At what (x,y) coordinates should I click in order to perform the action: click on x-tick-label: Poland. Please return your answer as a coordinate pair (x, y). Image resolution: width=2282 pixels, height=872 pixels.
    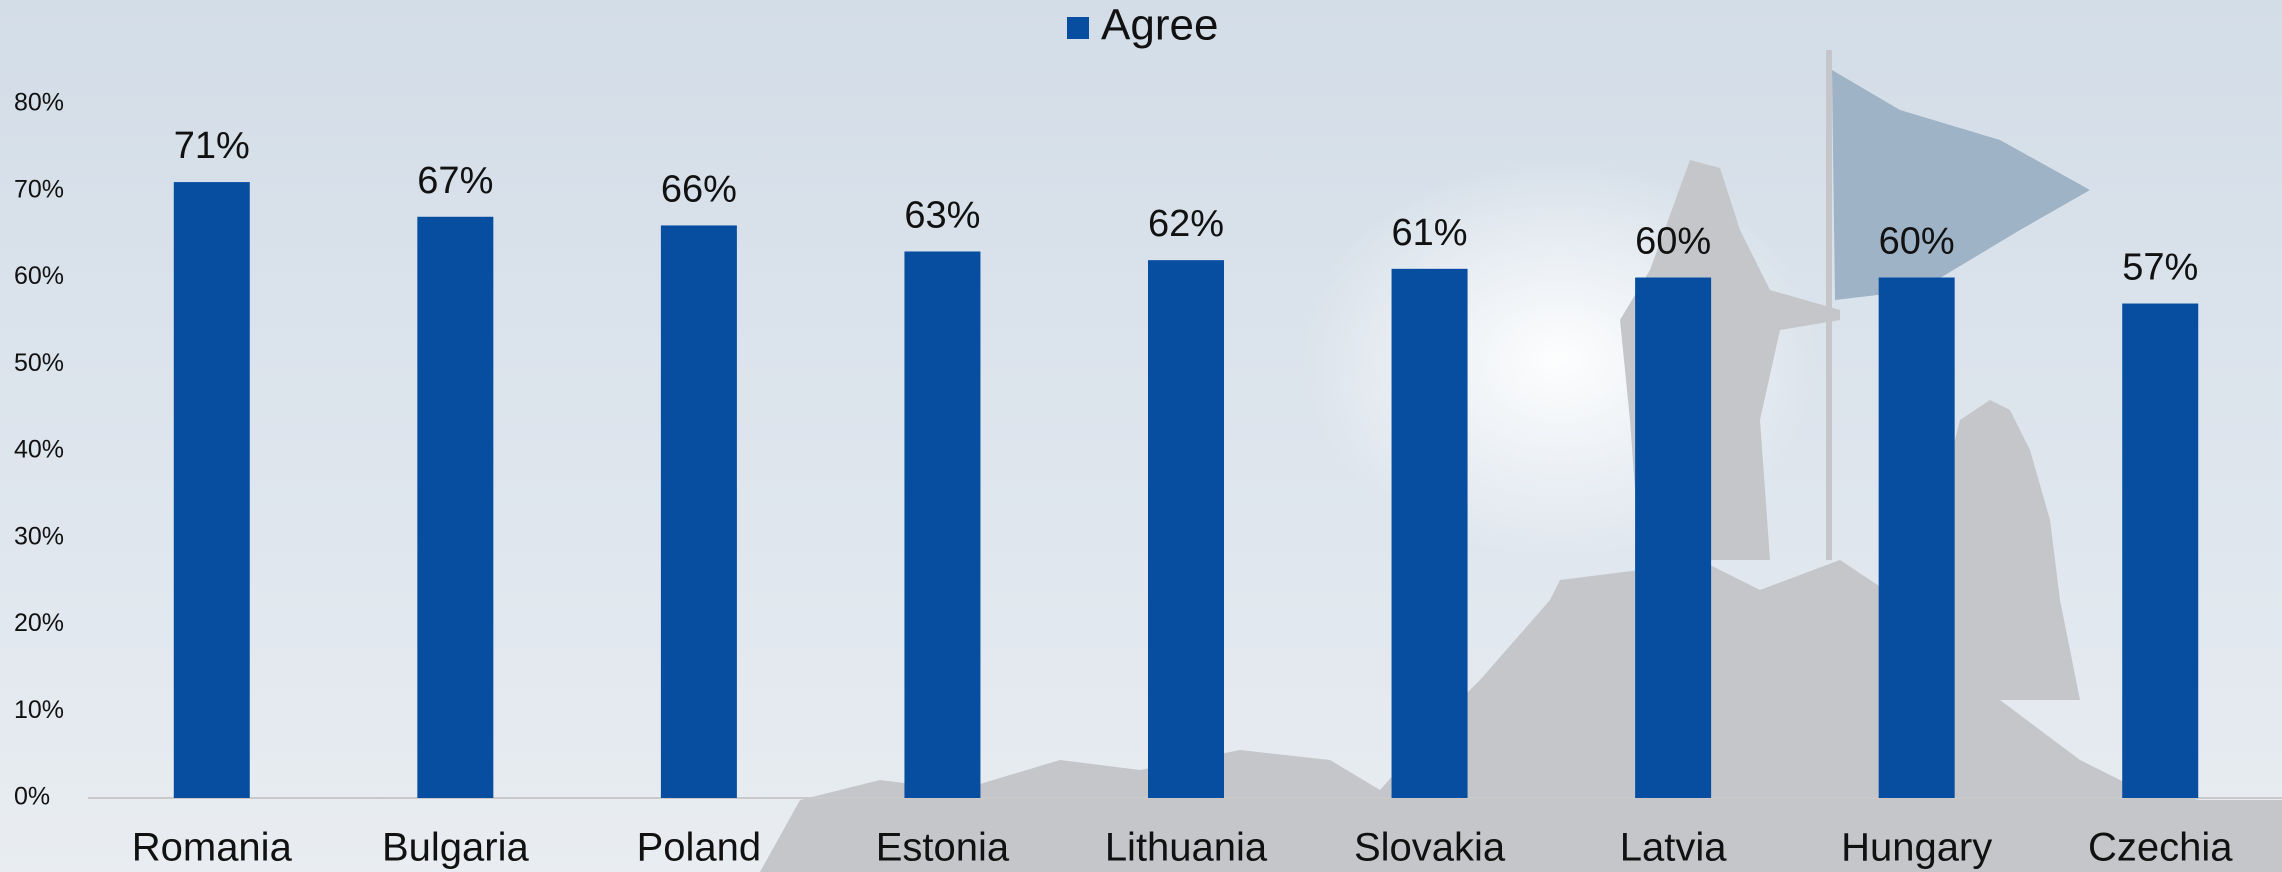
    Looking at the image, I should click on (699, 848).